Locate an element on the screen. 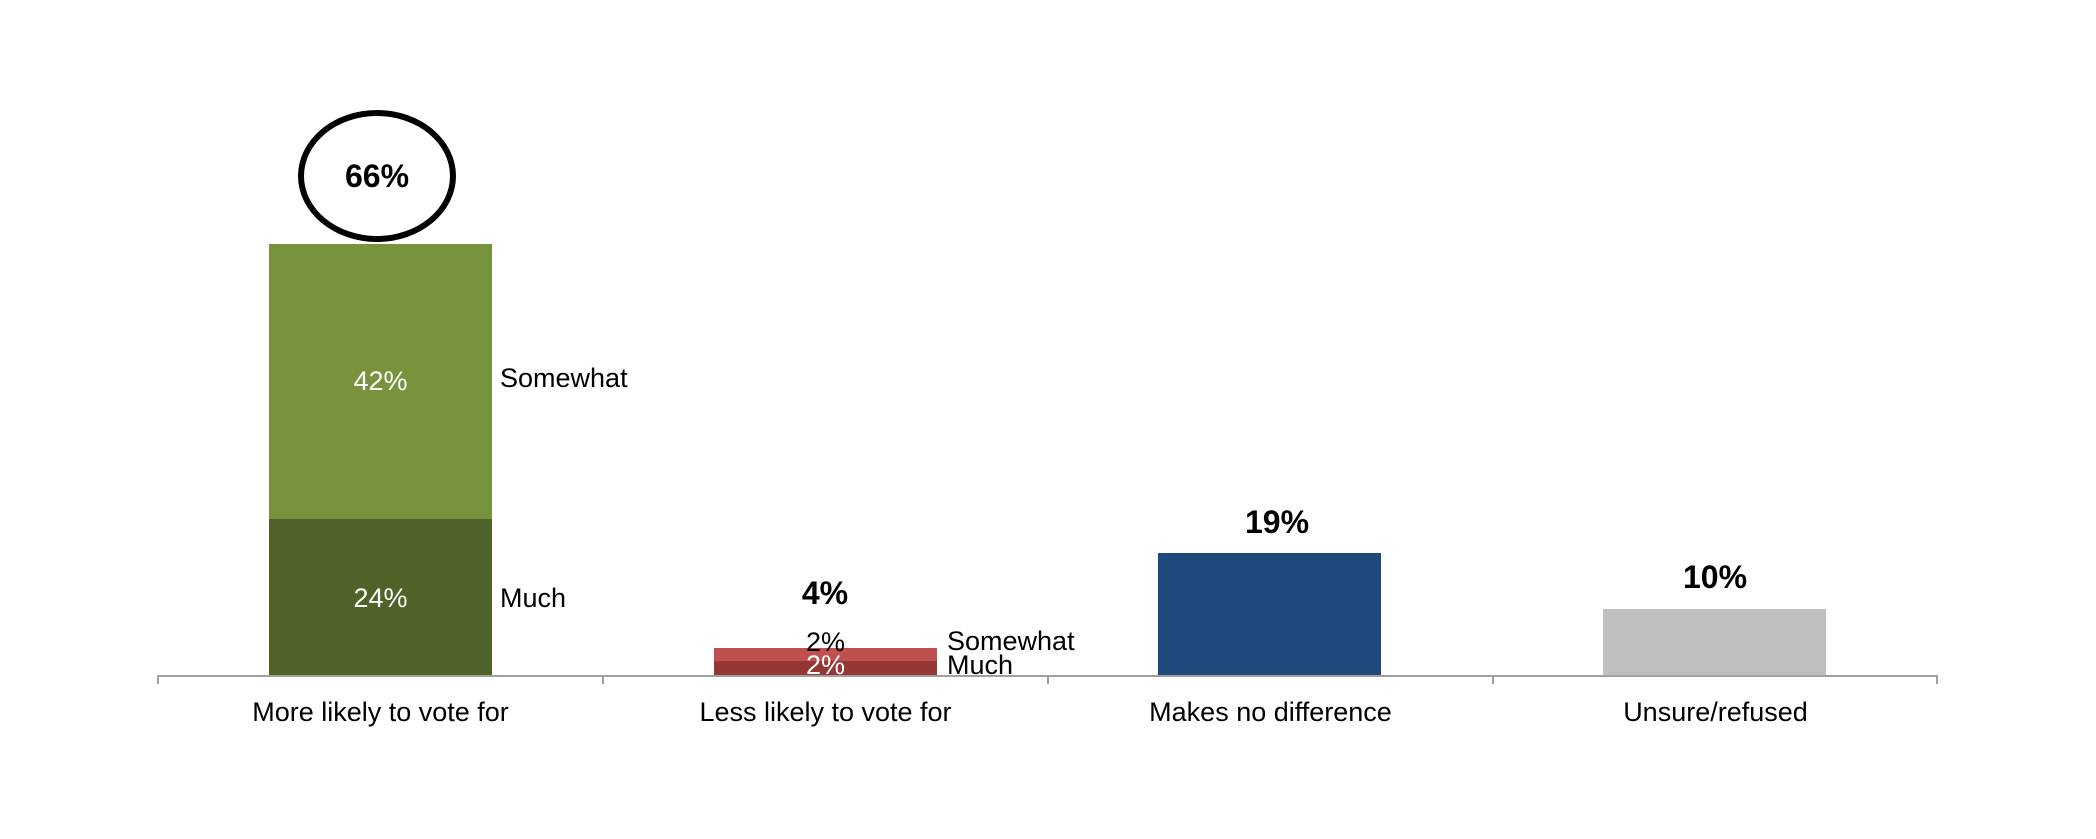 This screenshot has height=839, width=2096. total-highlight-oval: 66% is located at coordinates (377, 176).